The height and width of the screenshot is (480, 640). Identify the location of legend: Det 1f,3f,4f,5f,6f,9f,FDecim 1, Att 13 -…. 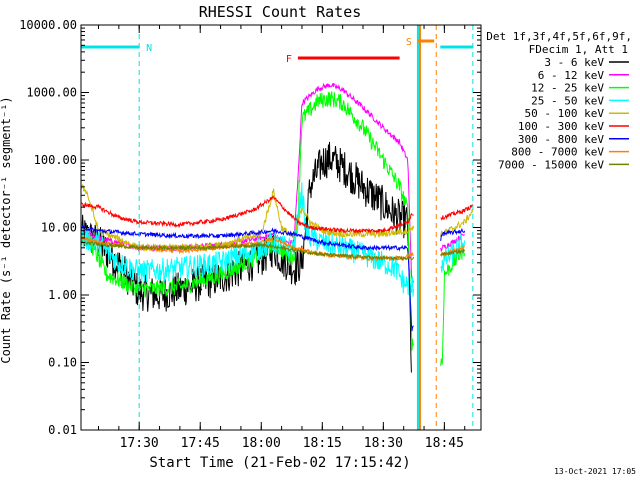
(559, 100).